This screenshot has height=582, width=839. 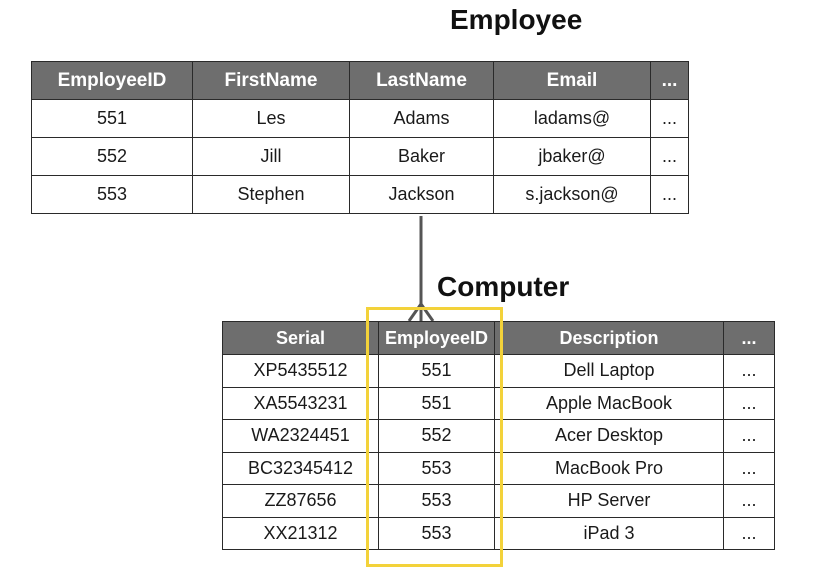 I want to click on employee-table-title: Employee, so click(x=516, y=19).